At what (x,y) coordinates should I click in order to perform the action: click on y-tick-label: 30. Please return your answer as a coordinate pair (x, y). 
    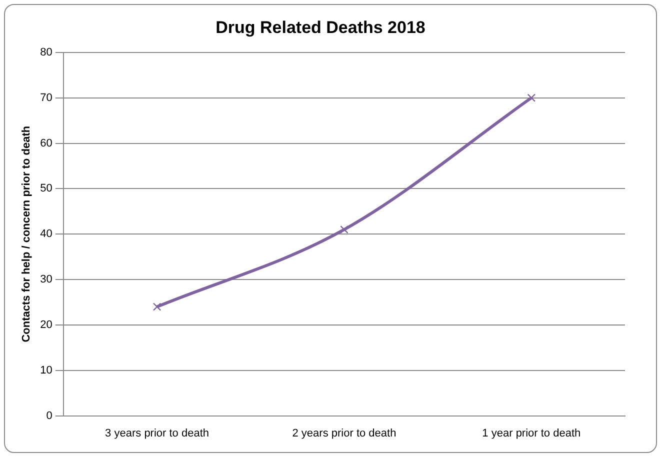
    Looking at the image, I should click on (46, 280).